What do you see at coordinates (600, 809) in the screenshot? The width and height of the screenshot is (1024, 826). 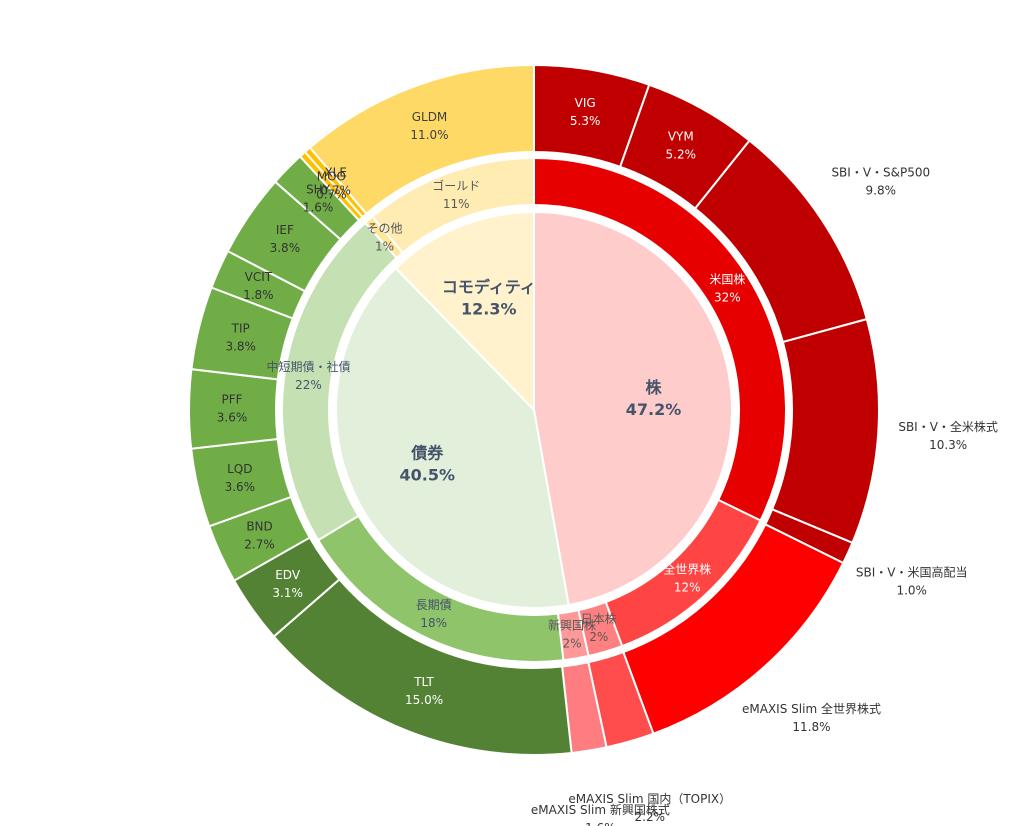 I see `outer-label-name: eMAXIS Slim 新興国株式` at bounding box center [600, 809].